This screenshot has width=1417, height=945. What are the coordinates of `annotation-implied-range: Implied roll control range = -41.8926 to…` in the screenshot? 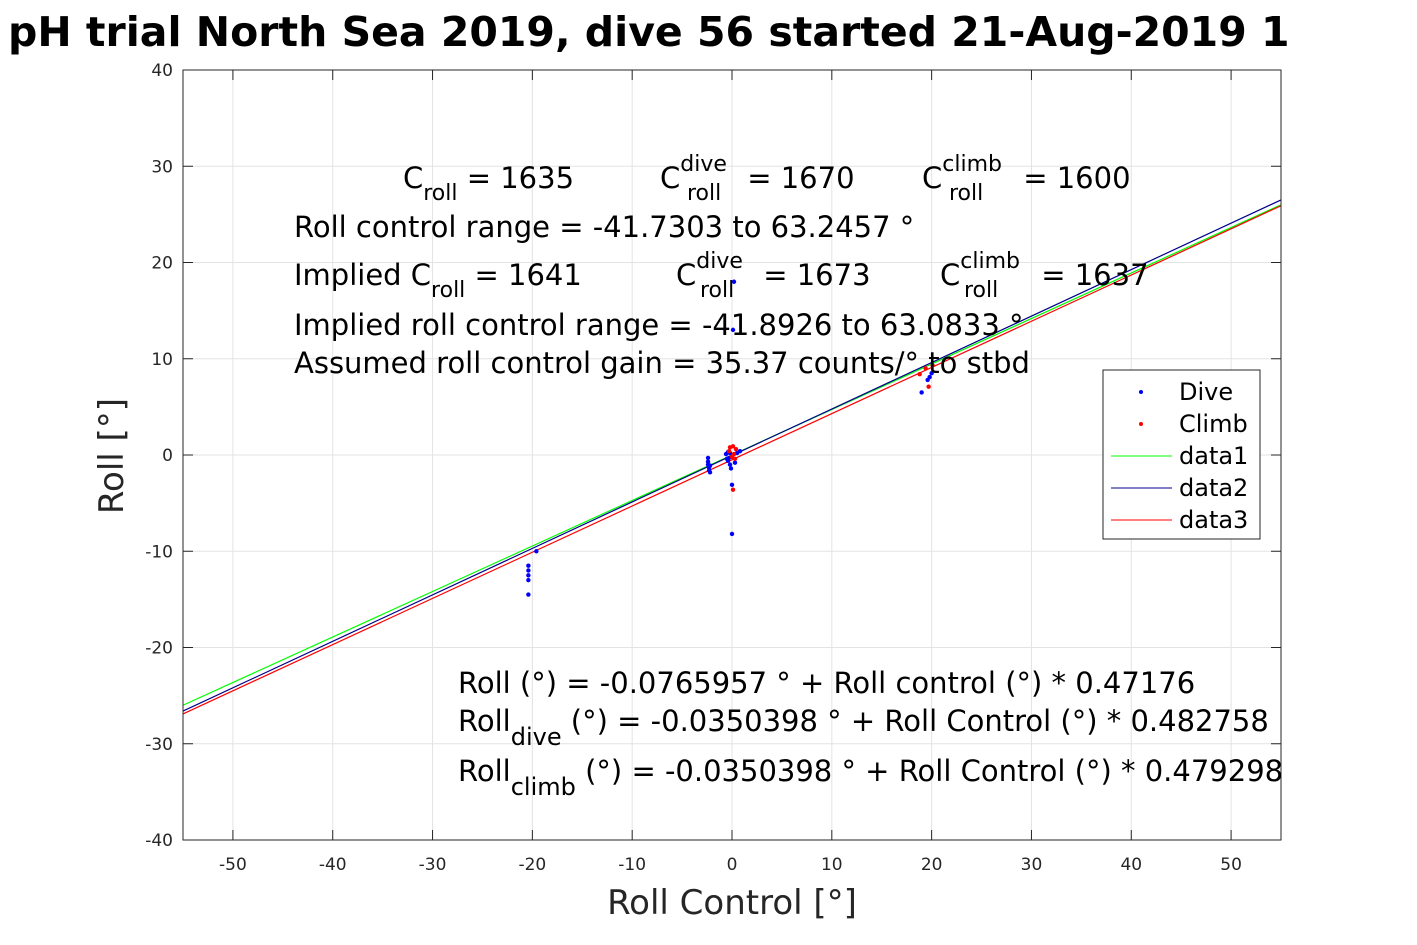 It's located at (659, 325).